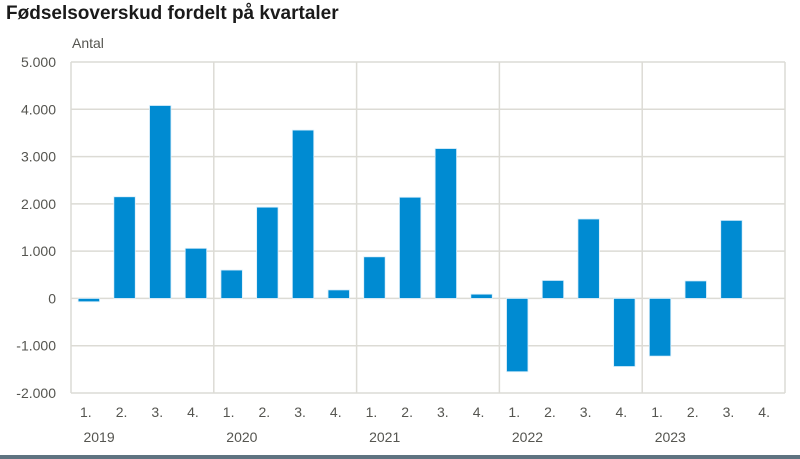 This screenshot has height=459, width=800. What do you see at coordinates (38, 251) in the screenshot?
I see `y-tick-label: 1.000` at bounding box center [38, 251].